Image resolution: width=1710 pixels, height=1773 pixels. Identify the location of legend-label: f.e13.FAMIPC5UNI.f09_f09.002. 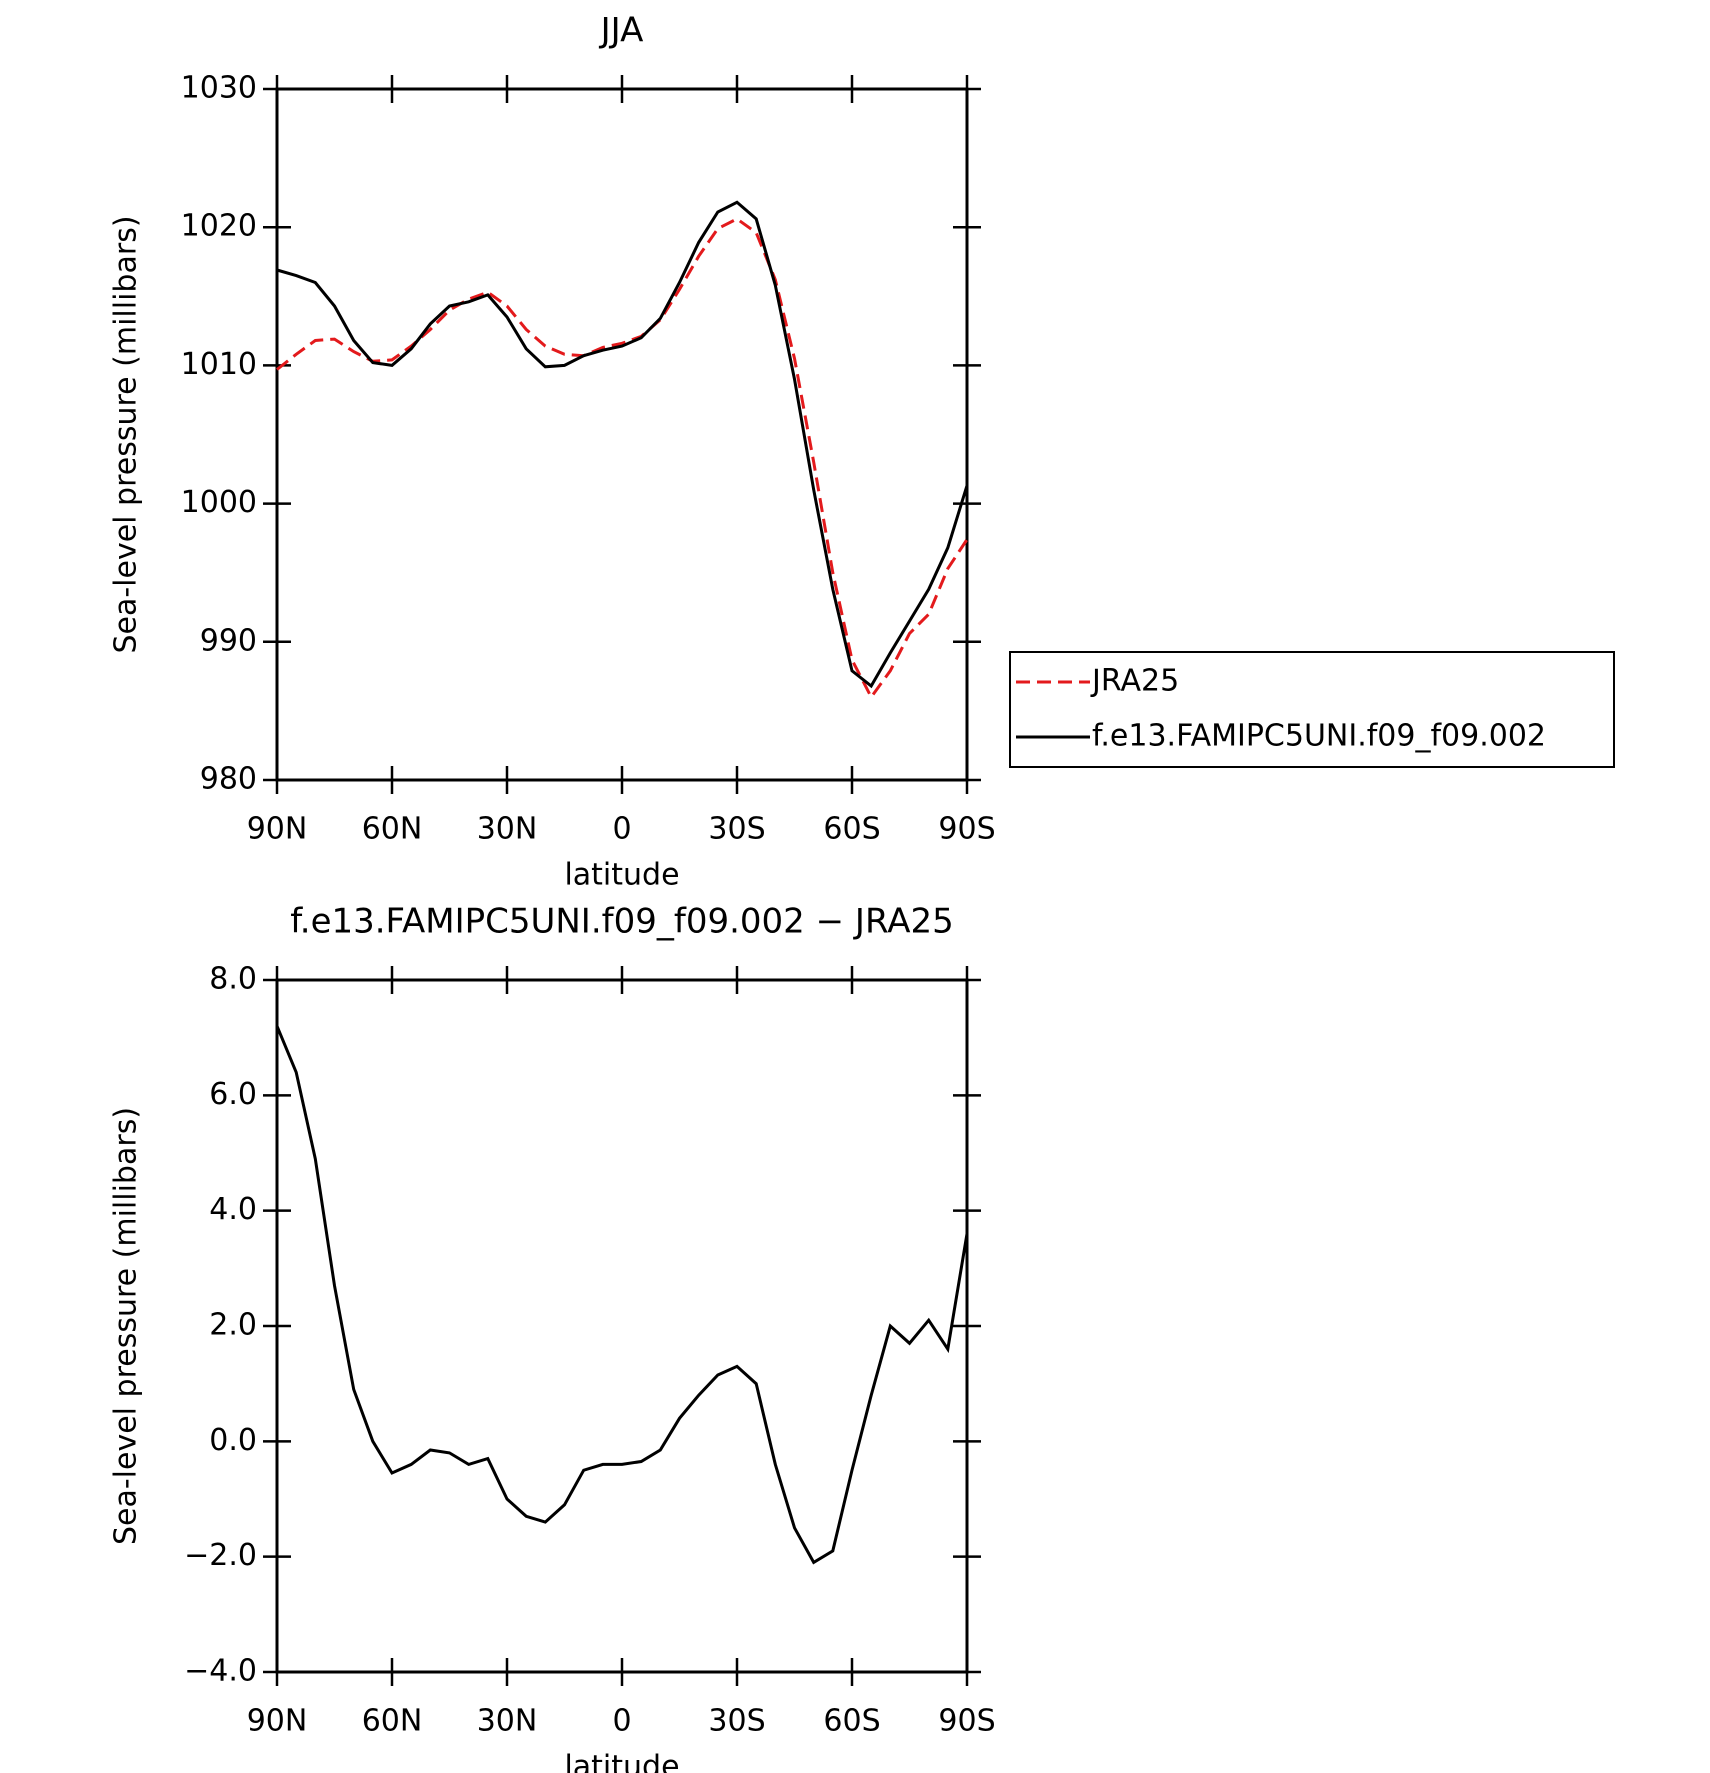
(1319, 736).